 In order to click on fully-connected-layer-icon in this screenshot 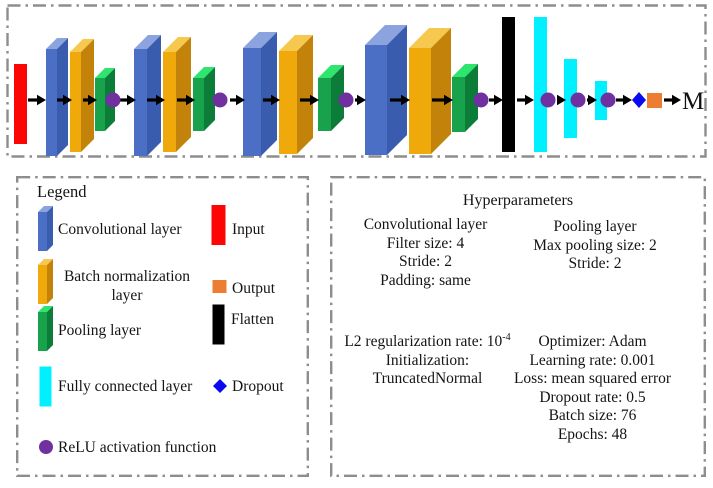, I will do `click(45, 386)`.